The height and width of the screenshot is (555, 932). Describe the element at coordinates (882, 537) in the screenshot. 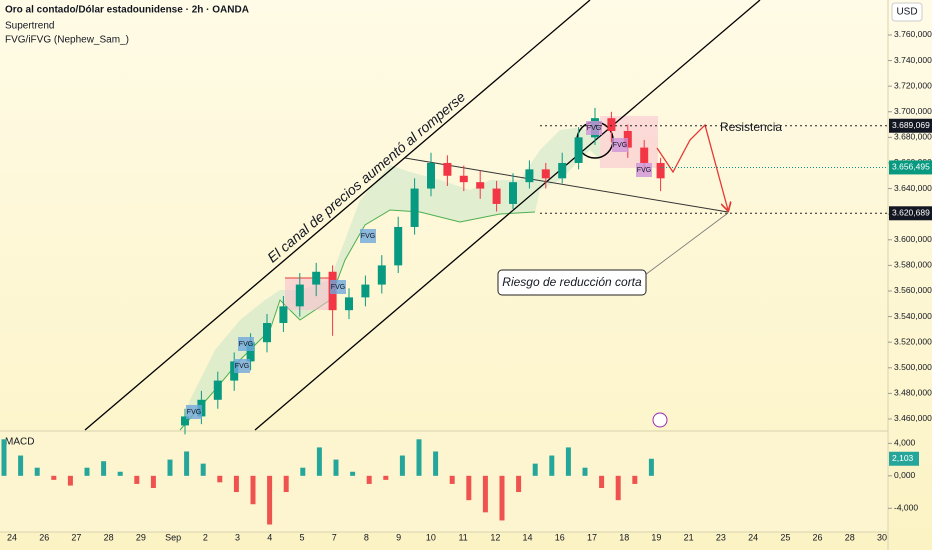

I see `x-tick-label: 30` at that location.